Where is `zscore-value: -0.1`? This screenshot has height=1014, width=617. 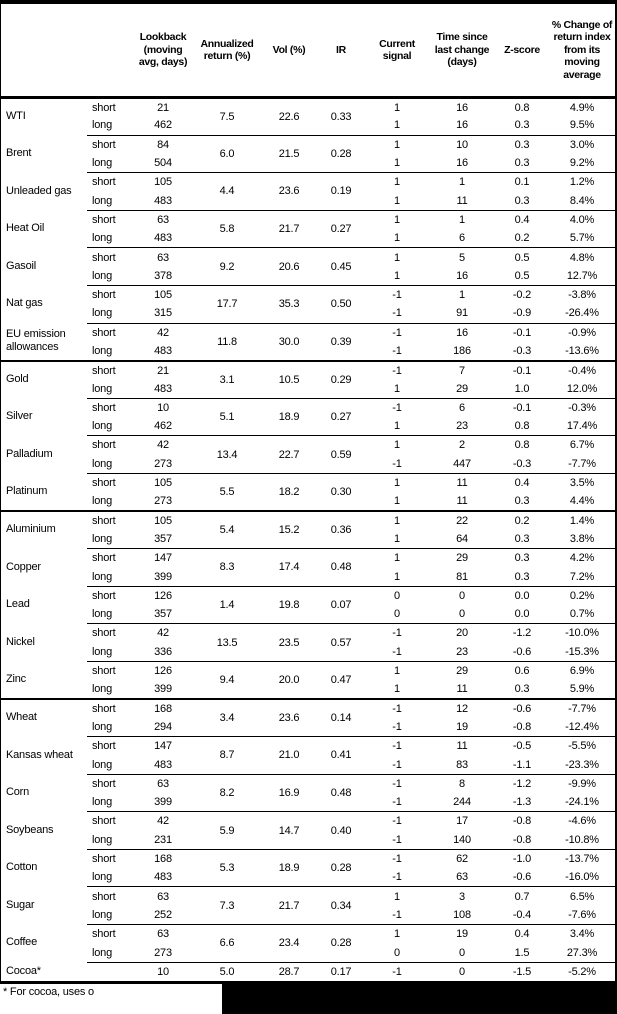
zscore-value: -0.1 is located at coordinates (522, 369).